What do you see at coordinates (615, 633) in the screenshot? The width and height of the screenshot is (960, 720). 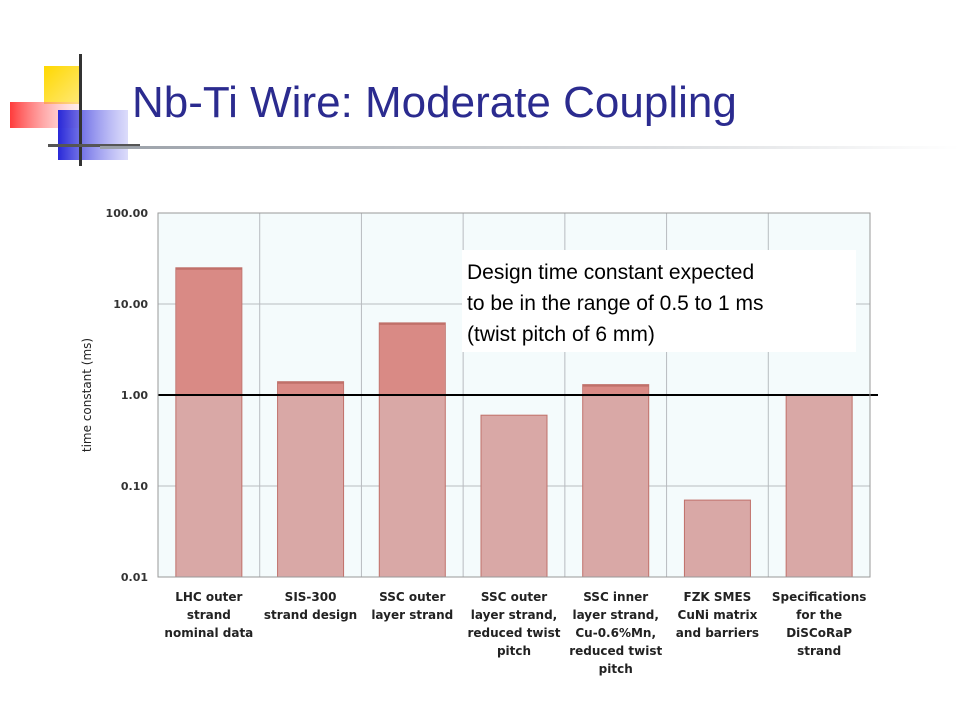 I see `category-label: Cu-0.6%Mn,` at bounding box center [615, 633].